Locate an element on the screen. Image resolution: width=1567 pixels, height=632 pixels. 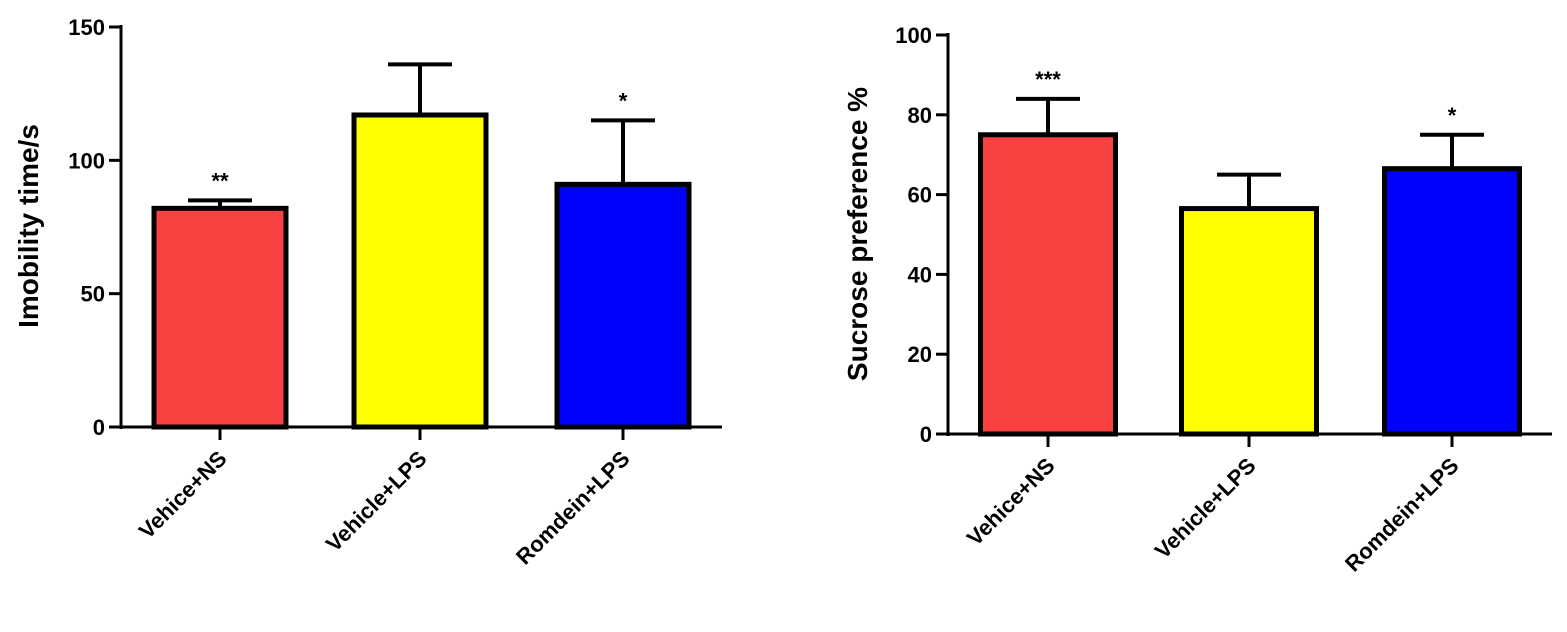
y-tick-label: 80 is located at coordinates (920, 115).